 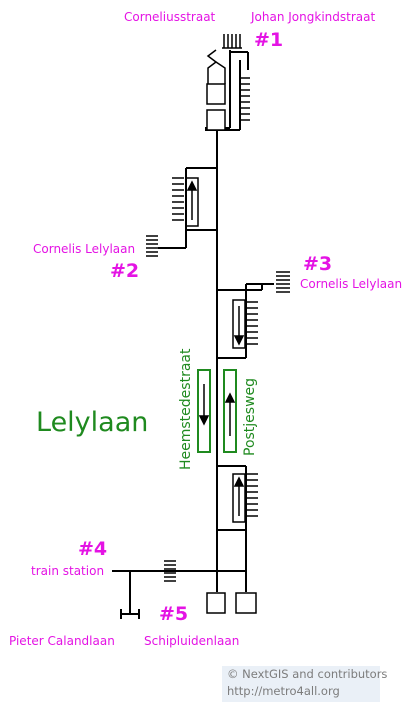 I want to click on platform-street-left: Heemstedestraat, so click(x=186, y=409).